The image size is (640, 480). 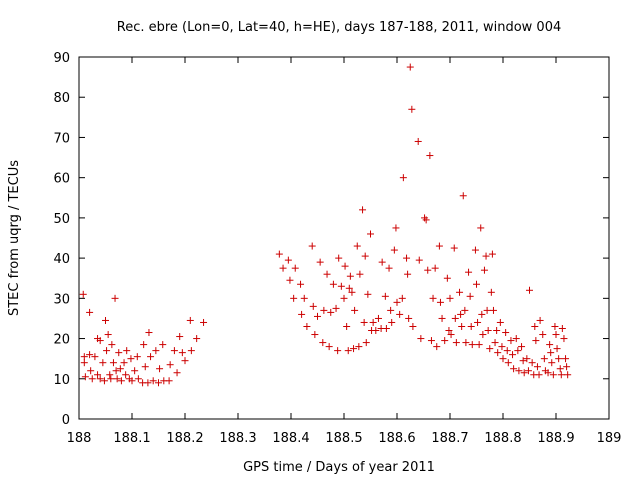 I want to click on y-tick-label: 20, so click(x=61, y=340).